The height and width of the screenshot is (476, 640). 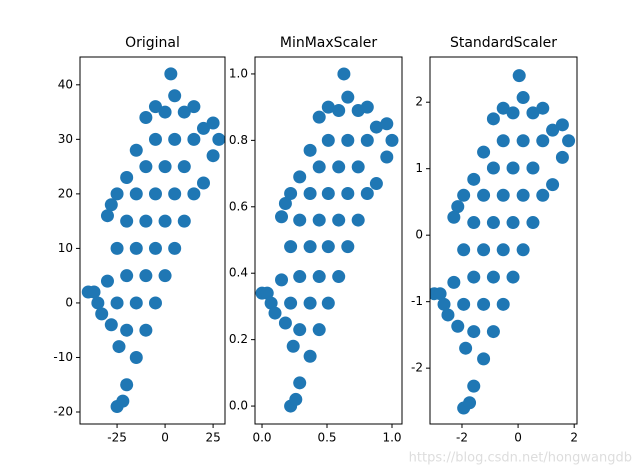 What do you see at coordinates (419, 168) in the screenshot?
I see `y-tick-label: 1` at bounding box center [419, 168].